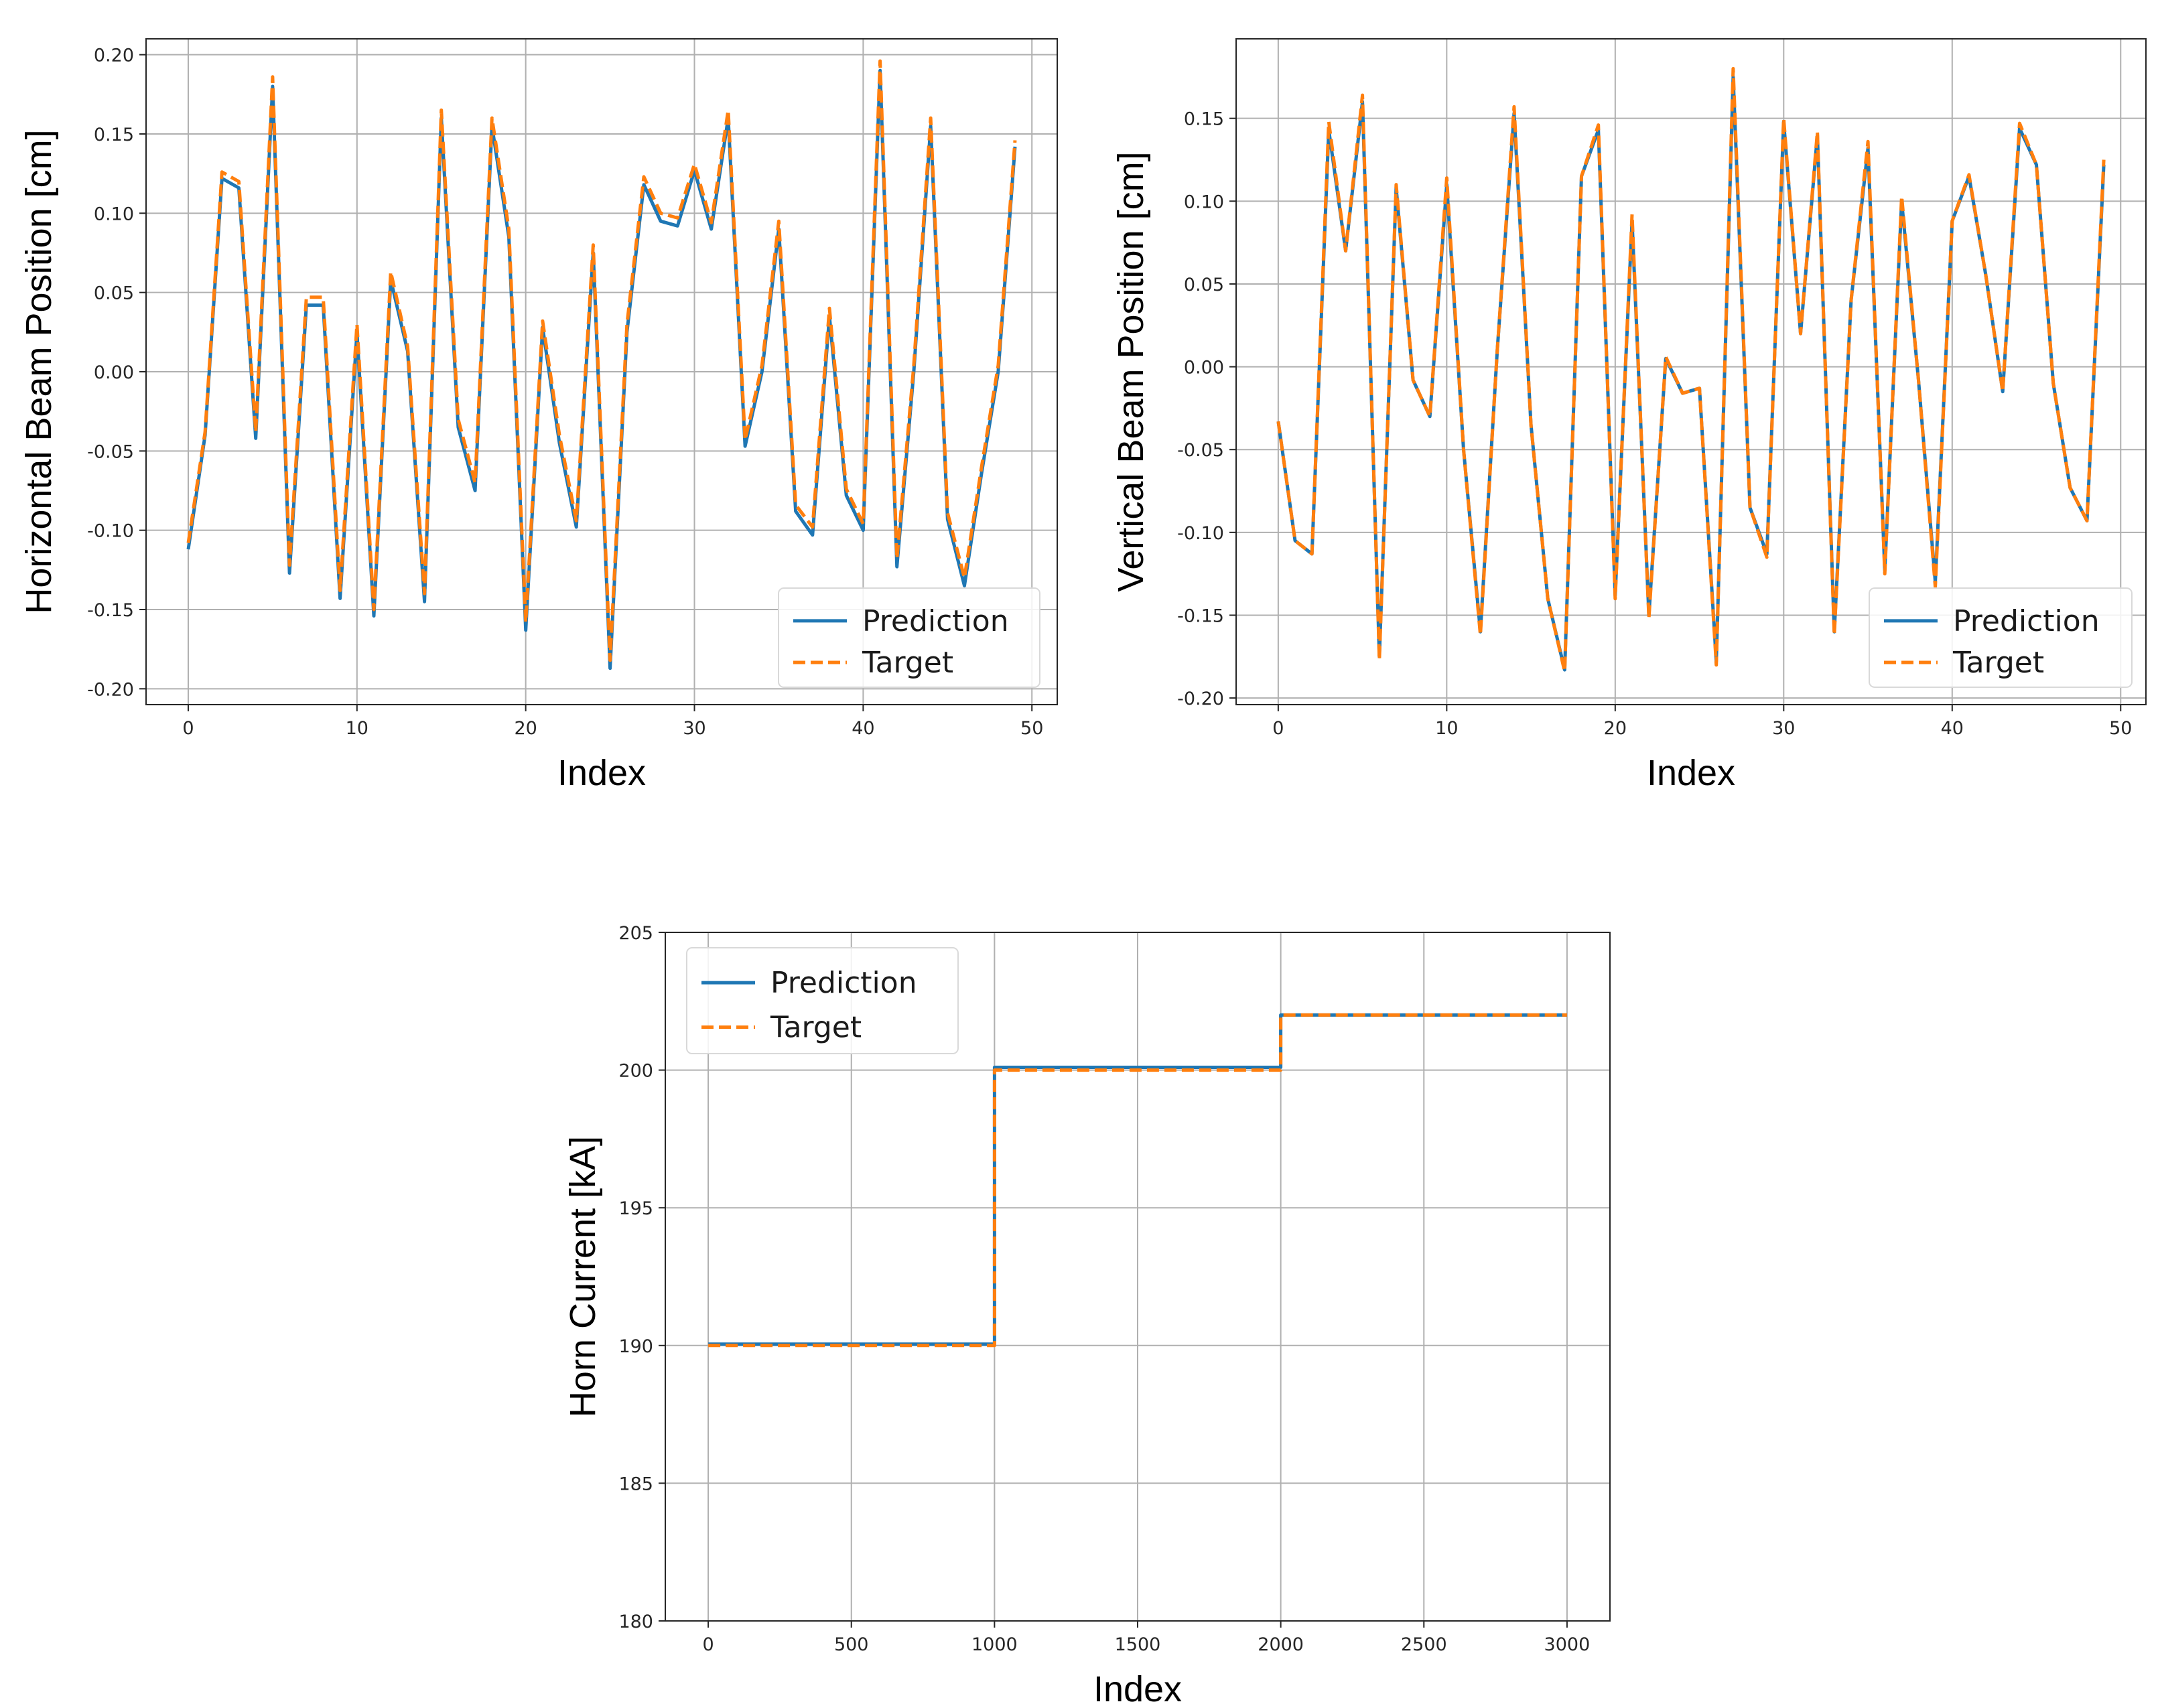  What do you see at coordinates (601, 361) in the screenshot?
I see `chart0-series-target` at bounding box center [601, 361].